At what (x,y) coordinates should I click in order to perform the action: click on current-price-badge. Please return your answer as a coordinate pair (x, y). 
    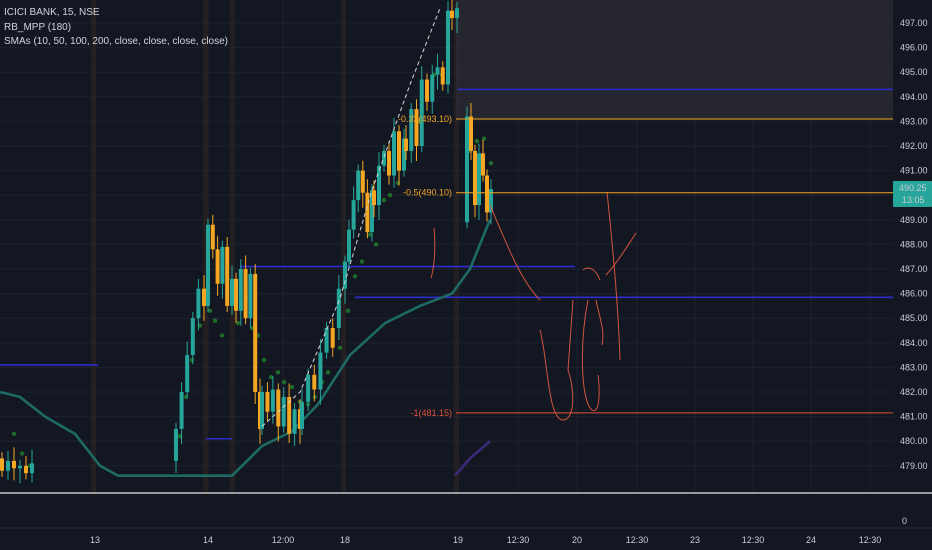
    Looking at the image, I should click on (912, 194).